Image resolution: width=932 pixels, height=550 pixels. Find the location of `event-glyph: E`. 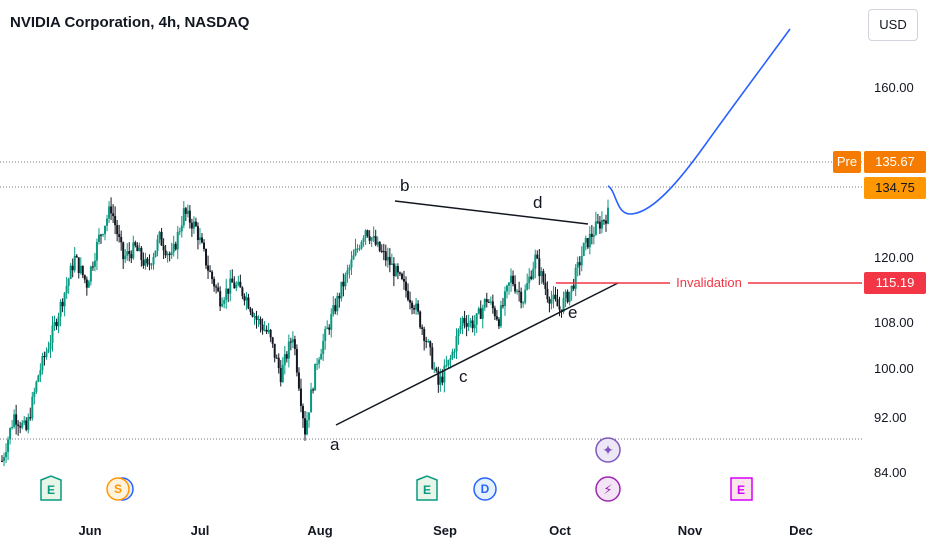

event-glyph: E is located at coordinates (51, 490).